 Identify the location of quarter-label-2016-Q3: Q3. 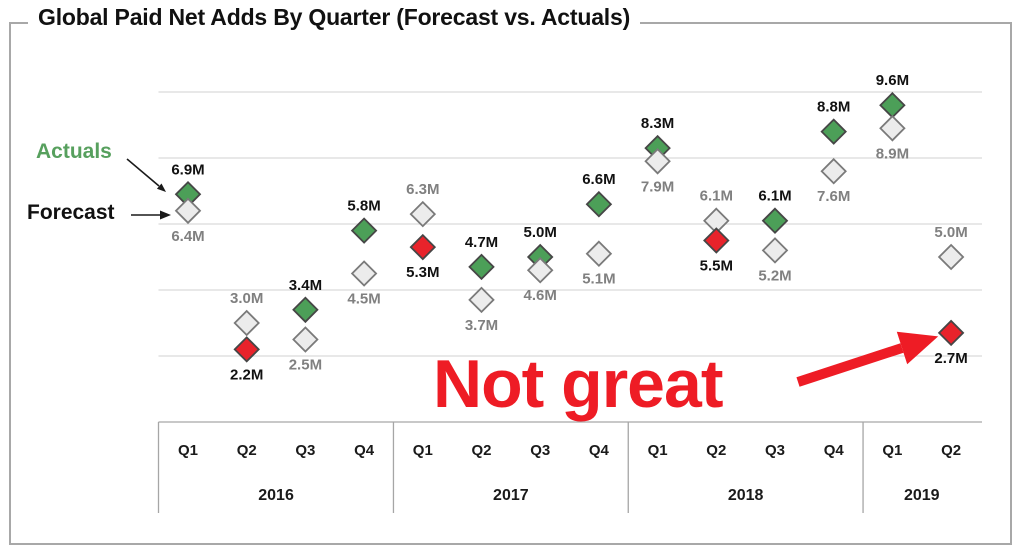
(305, 450).